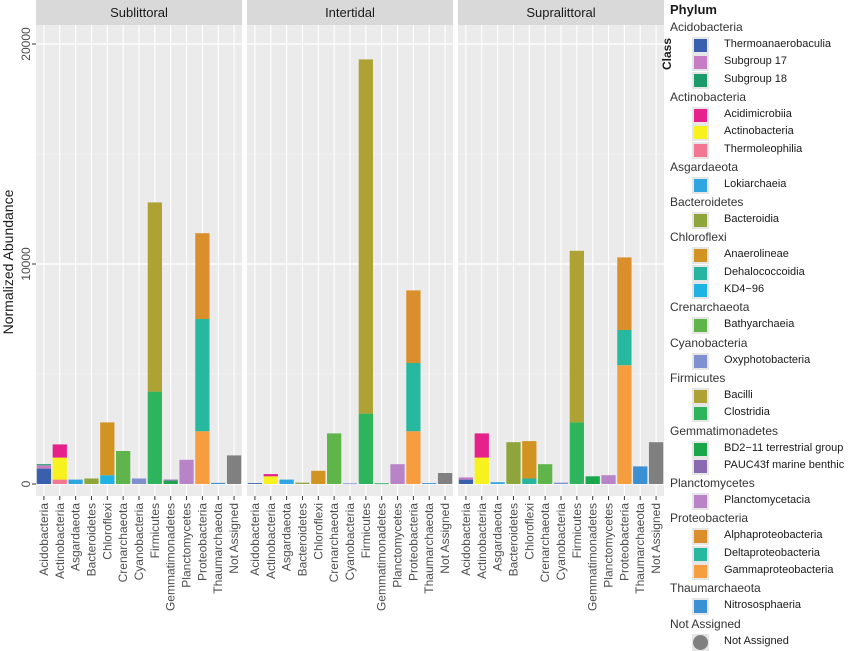 This screenshot has height=651, width=850. I want to click on legend-label: Not Assigned, so click(756, 640).